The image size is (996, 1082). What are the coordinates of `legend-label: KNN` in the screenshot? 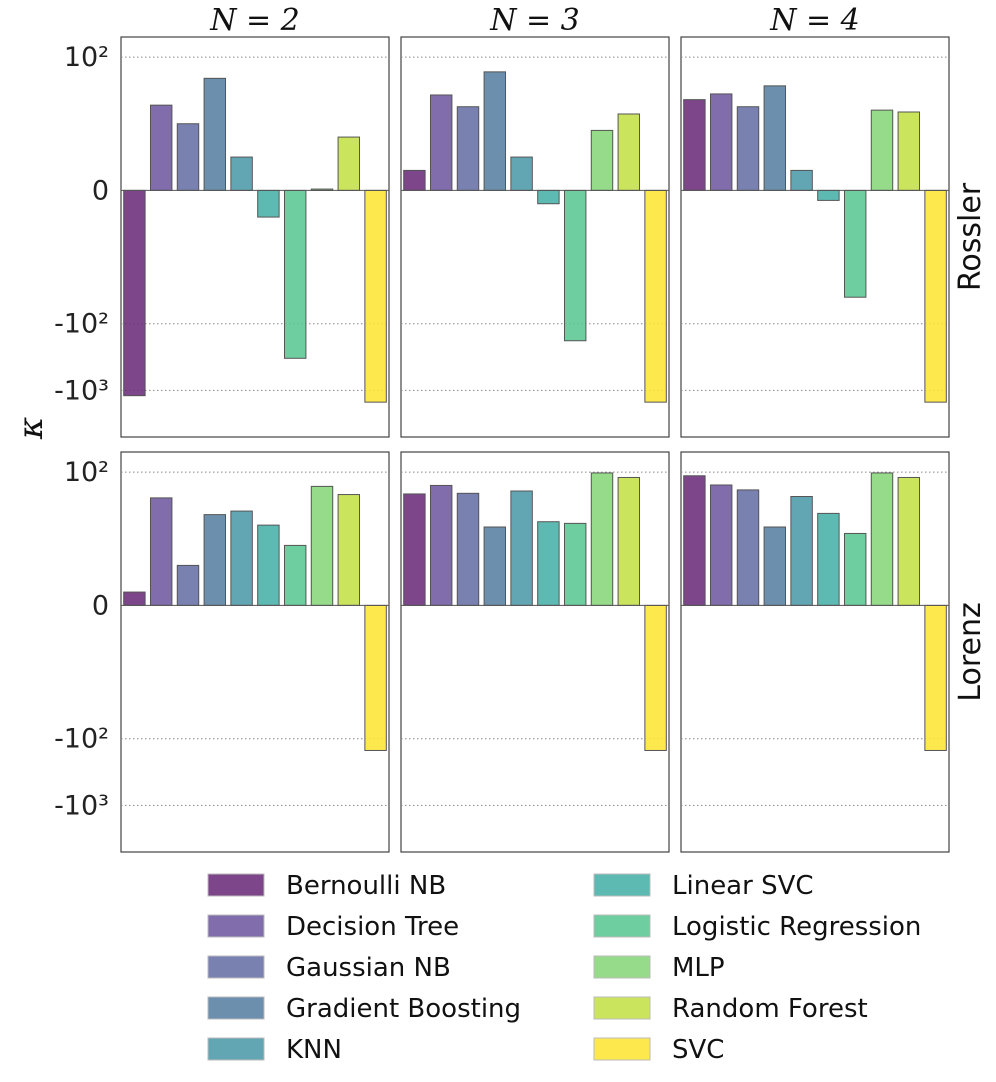 It's located at (314, 1050).